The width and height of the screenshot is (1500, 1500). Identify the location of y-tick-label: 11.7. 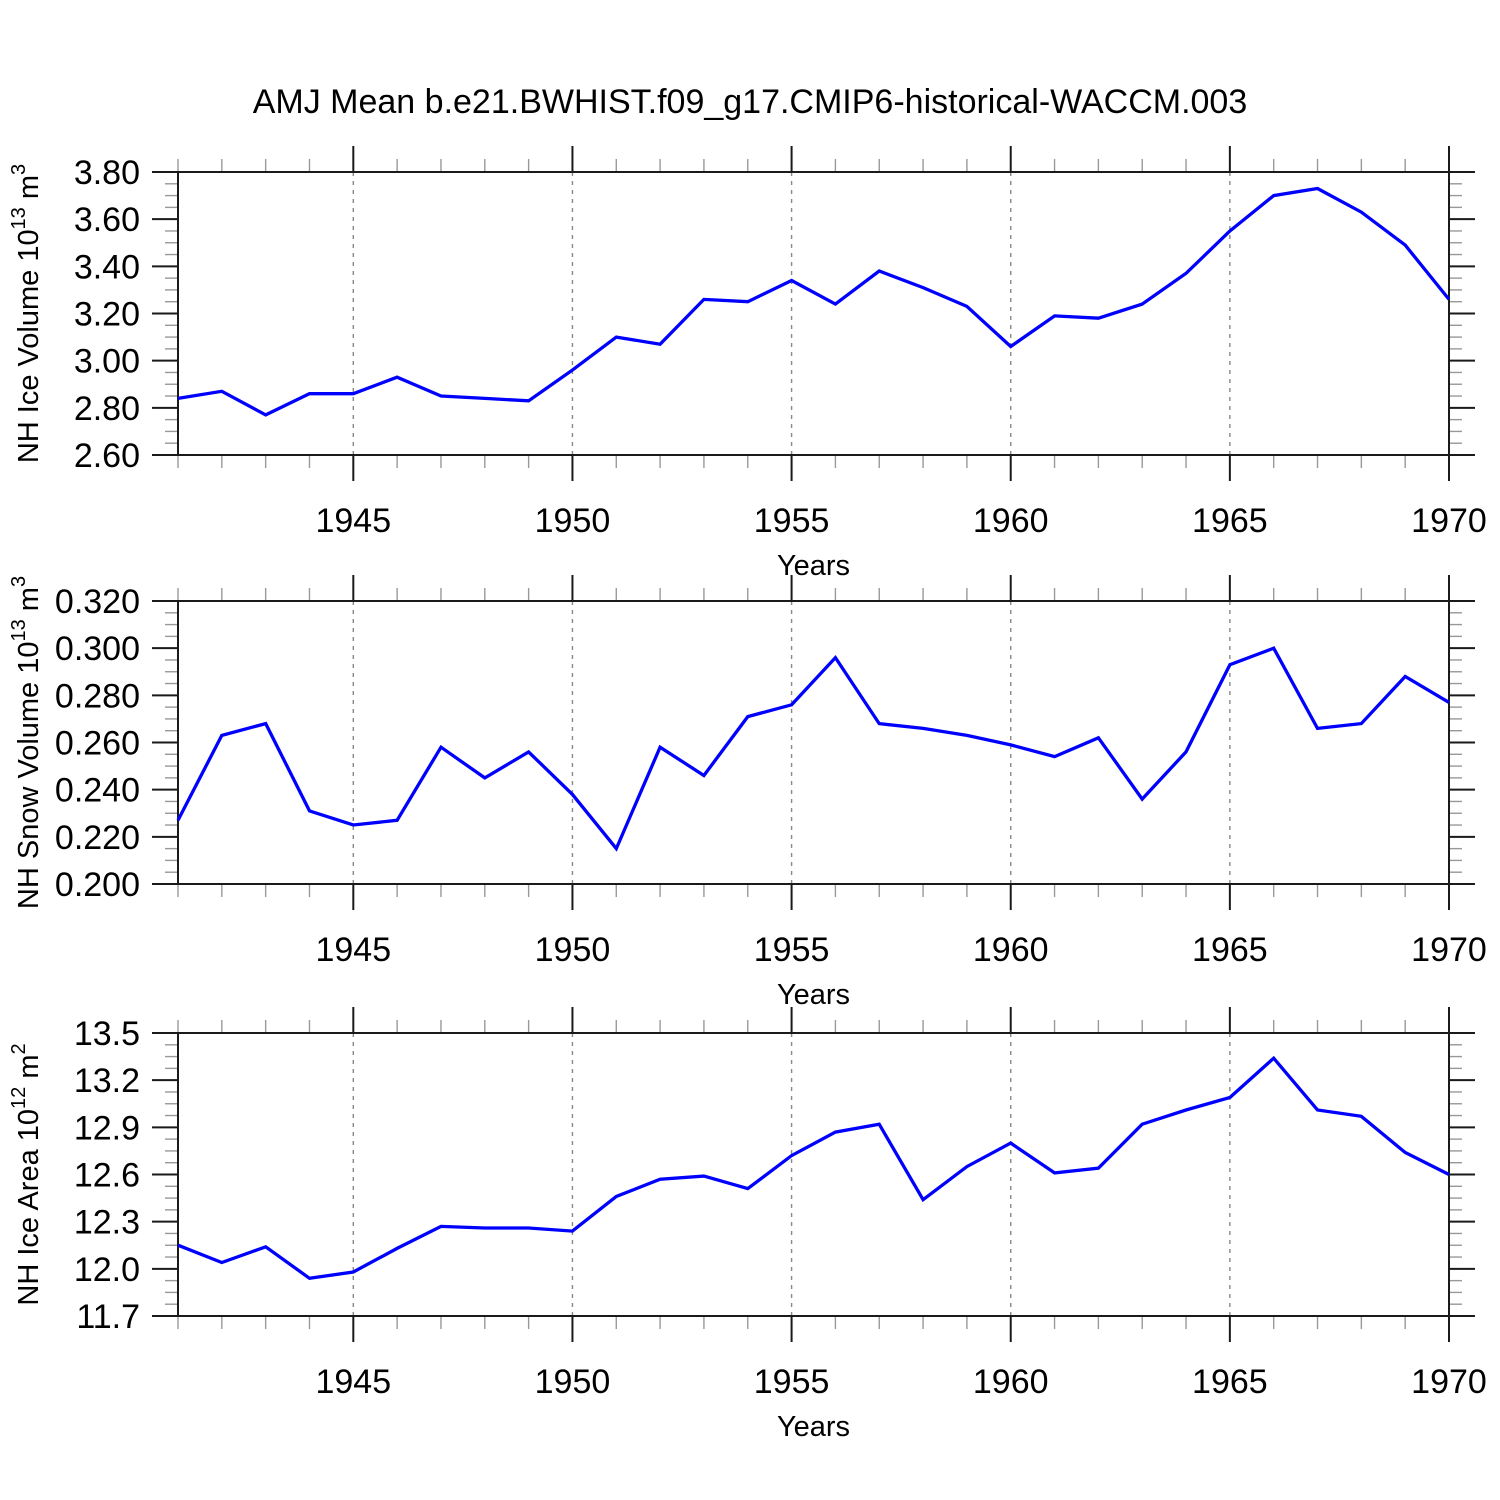
(108, 1317).